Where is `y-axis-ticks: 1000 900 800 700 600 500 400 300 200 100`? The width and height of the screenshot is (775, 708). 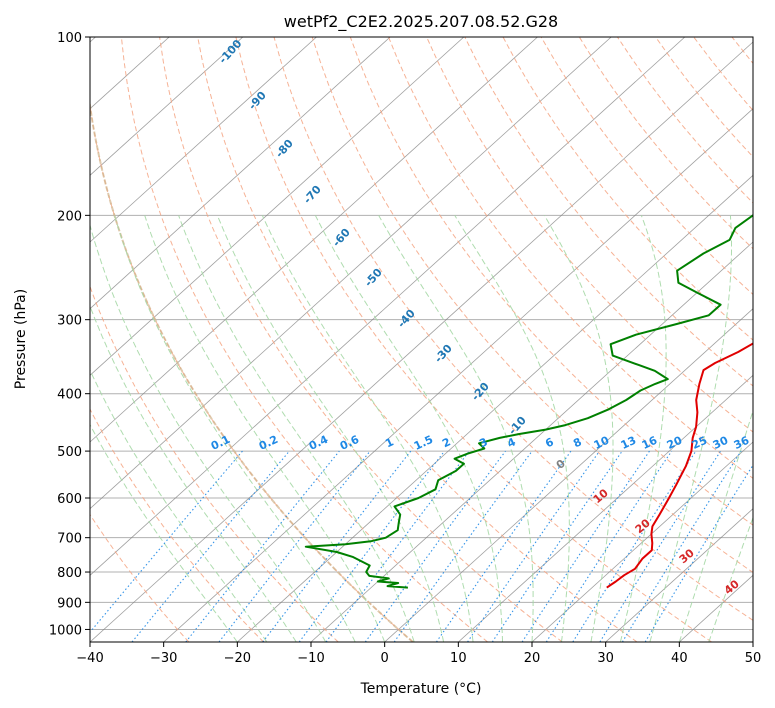
y-axis-ticks: 1000 900 800 700 600 500 400 300 200 100 is located at coordinates (69, 334).